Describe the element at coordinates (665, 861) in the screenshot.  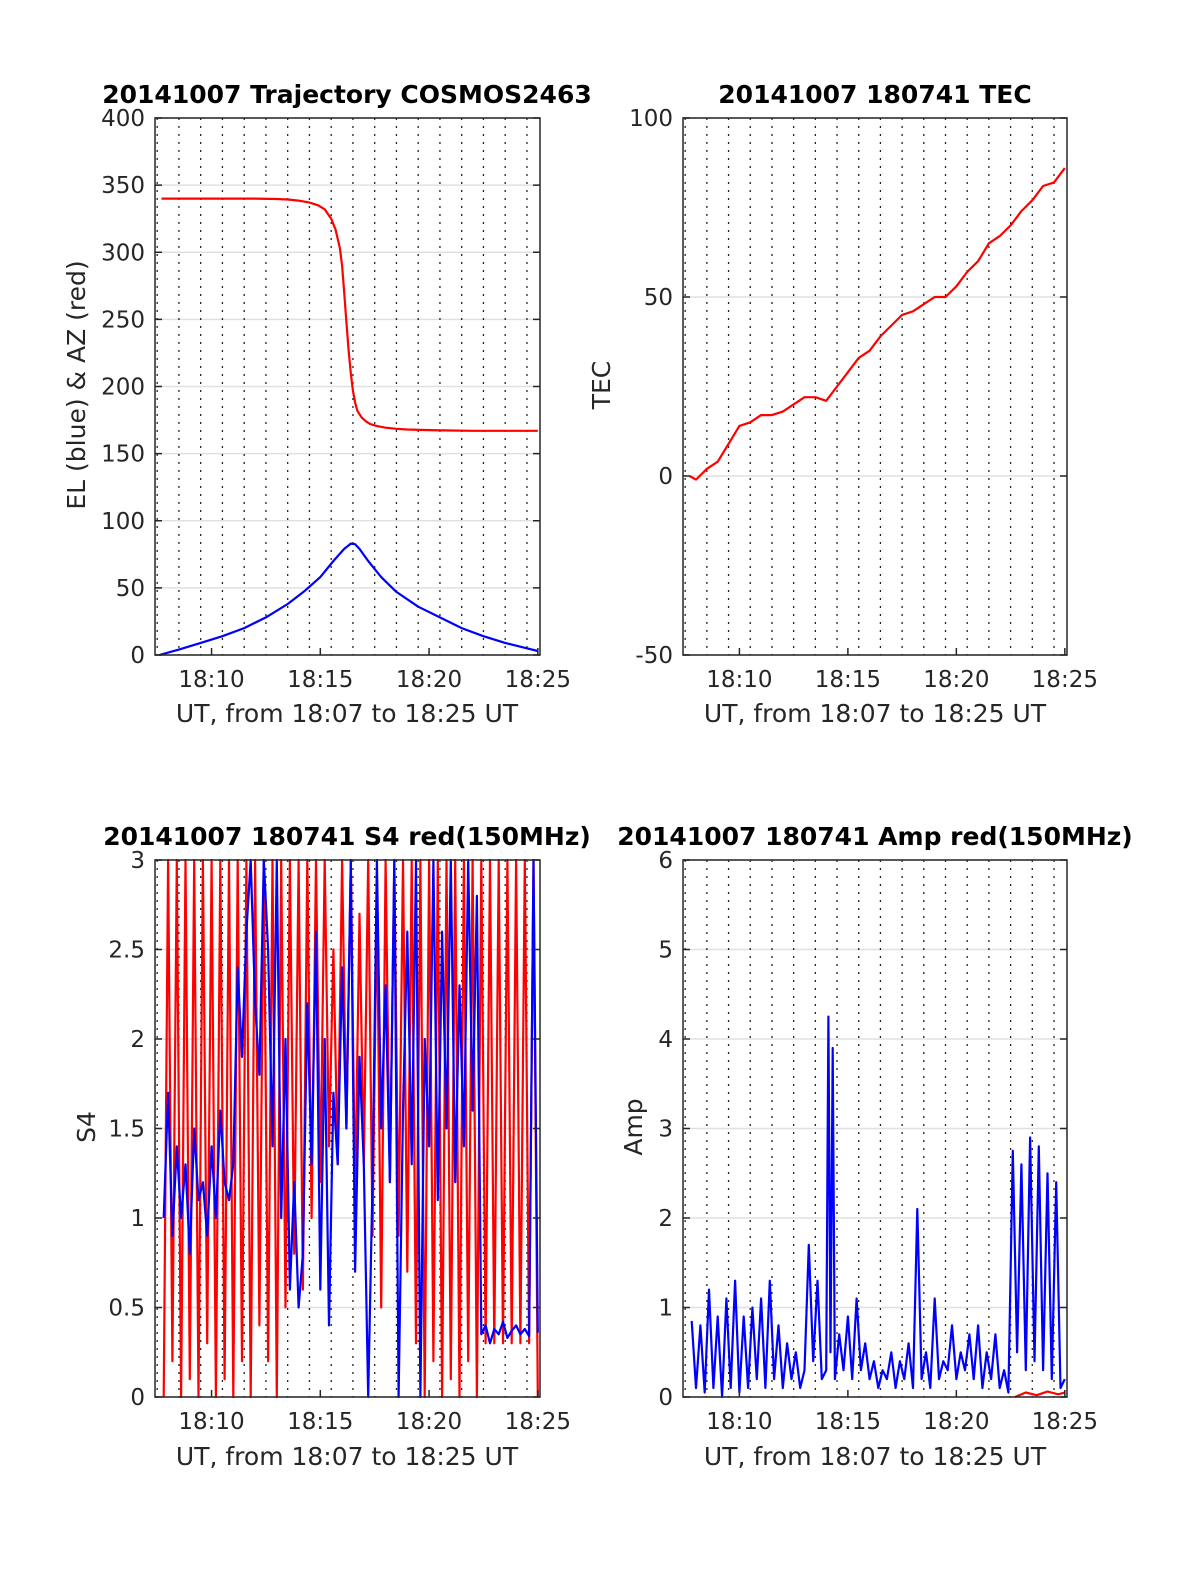
I see `y-tick-label: 6` at that location.